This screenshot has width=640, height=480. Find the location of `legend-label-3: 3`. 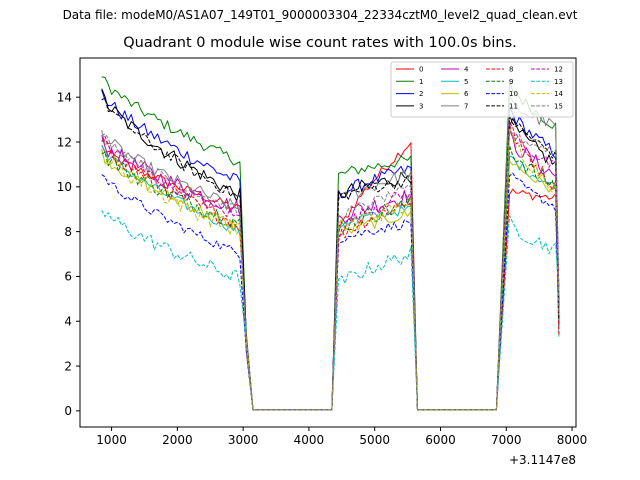

legend-label-3: 3 is located at coordinates (421, 106).